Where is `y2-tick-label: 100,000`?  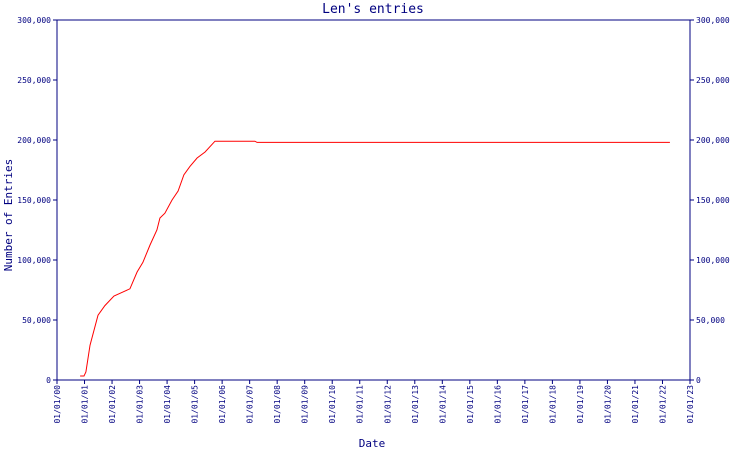 y2-tick-label: 100,000 is located at coordinates (713, 260).